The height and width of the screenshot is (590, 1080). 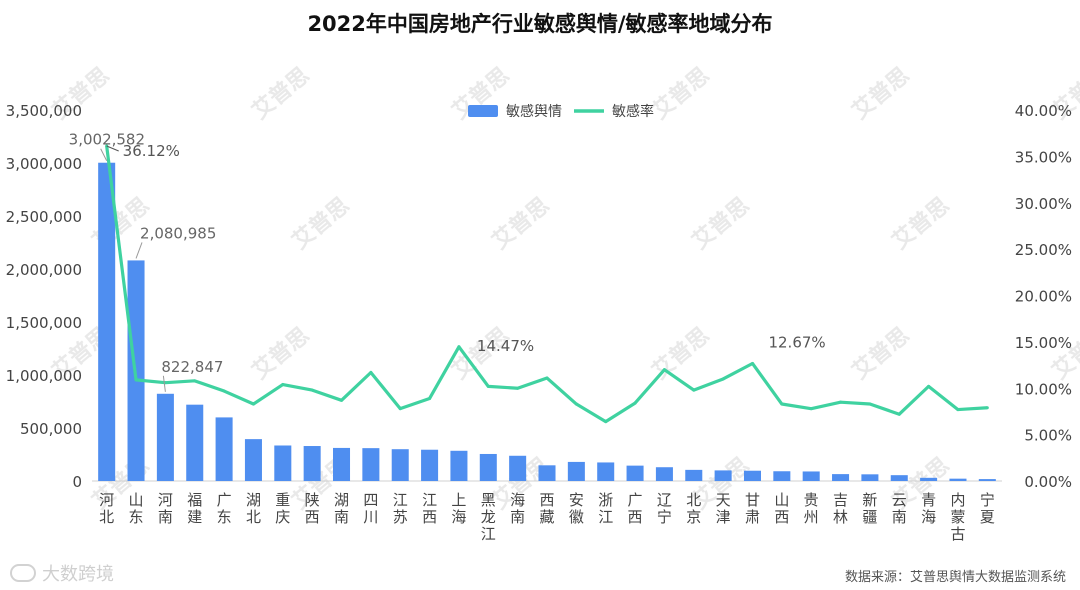 What do you see at coordinates (151, 151) in the screenshot?
I see `line-data-label: 36.12%` at bounding box center [151, 151].